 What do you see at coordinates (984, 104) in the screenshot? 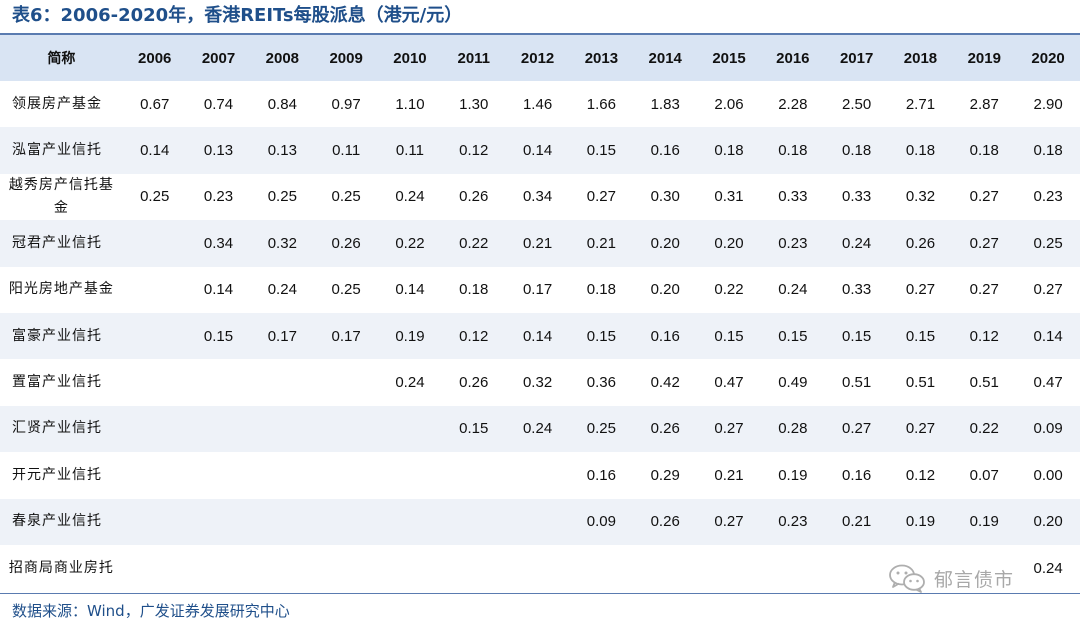
I see `dividend-value-cell: 2.87` at bounding box center [984, 104].